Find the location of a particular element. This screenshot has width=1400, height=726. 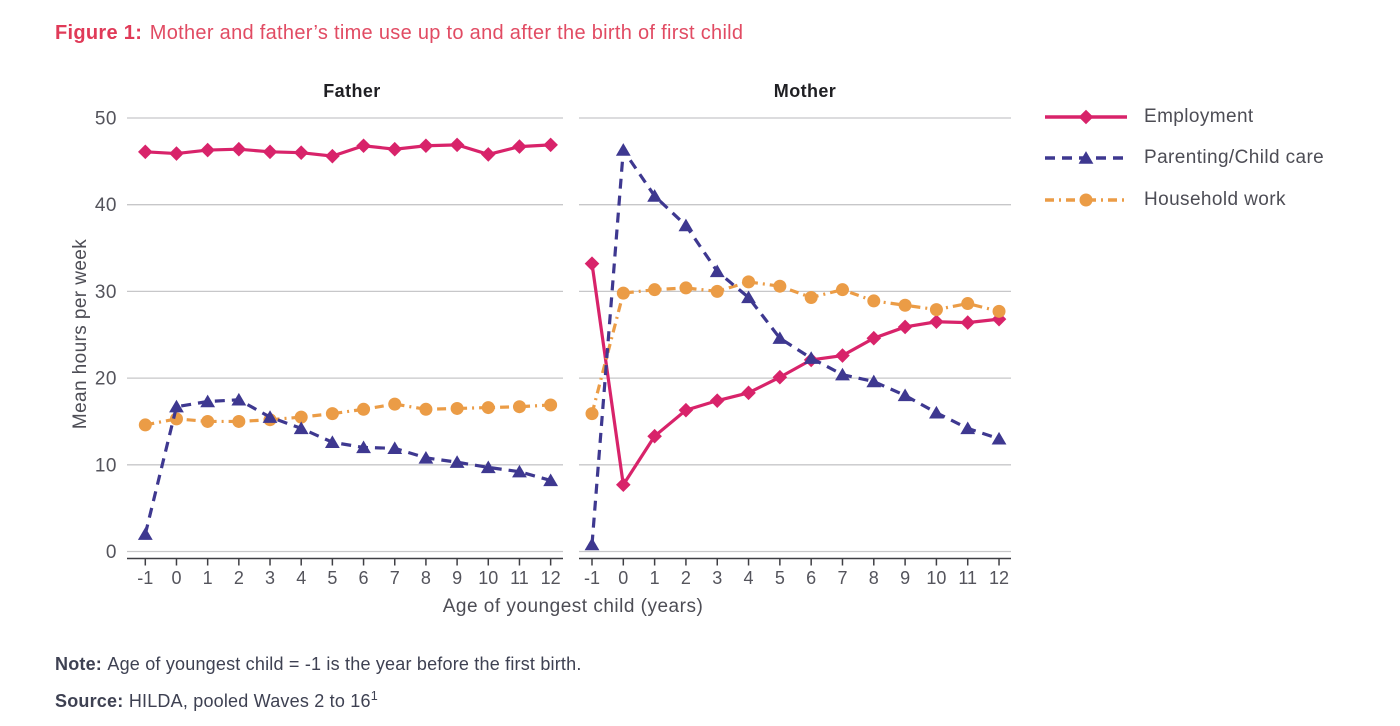

employment-line-swatch-icon is located at coordinates (1086, 117).